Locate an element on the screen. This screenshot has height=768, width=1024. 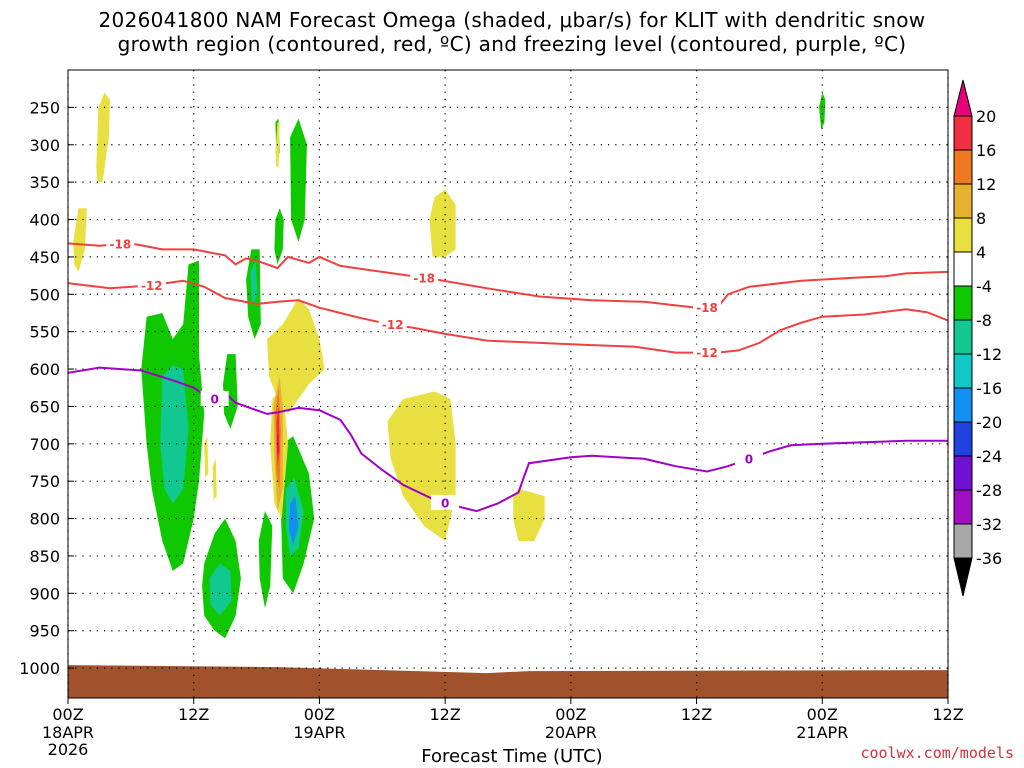
shade-green-800-19Z is located at coordinates (265, 560).